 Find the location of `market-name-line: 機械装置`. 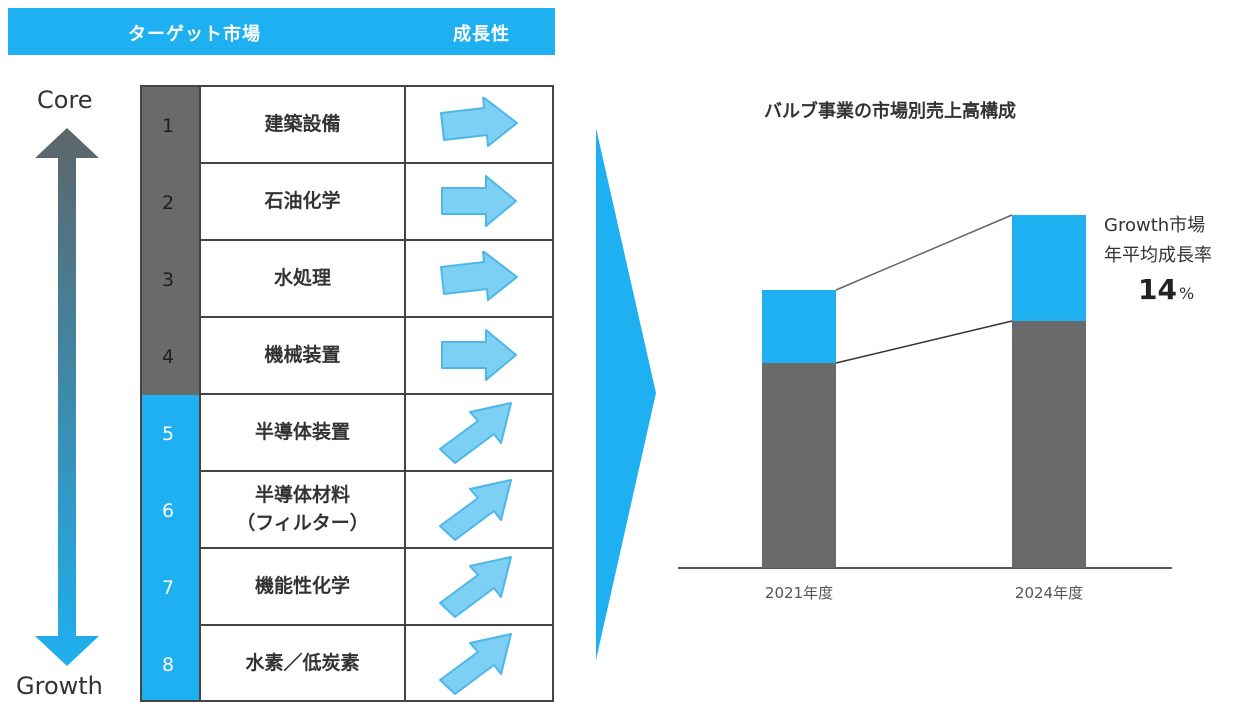

market-name-line: 機械装置 is located at coordinates (302, 354).